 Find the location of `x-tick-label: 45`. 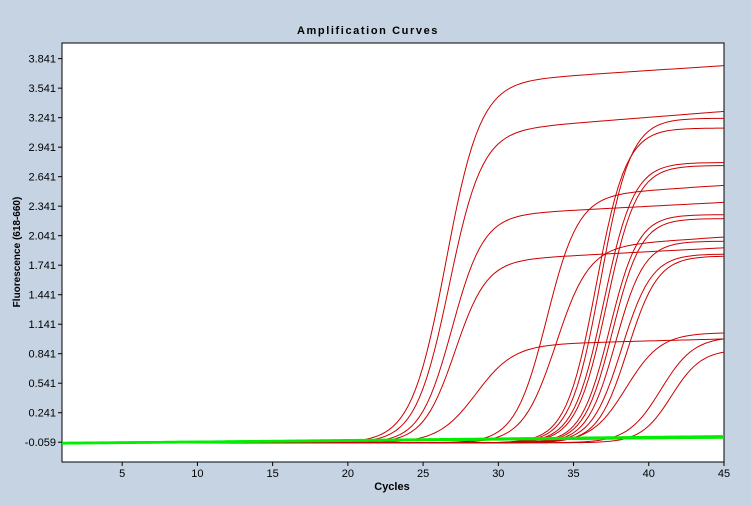

x-tick-label: 45 is located at coordinates (724, 474).